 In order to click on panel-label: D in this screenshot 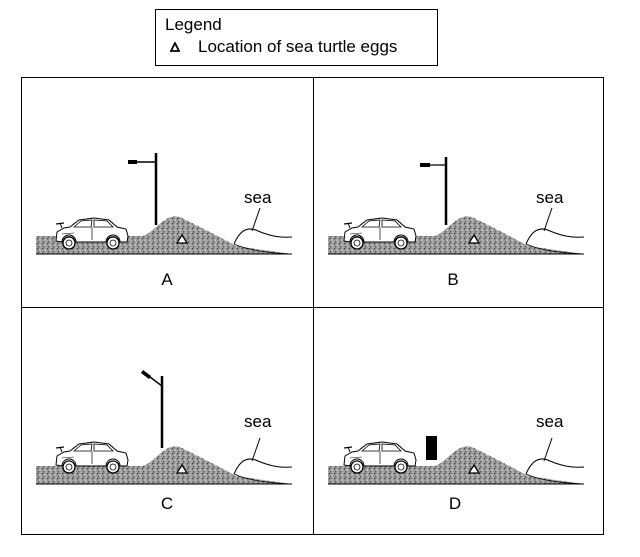, I will do `click(455, 503)`.